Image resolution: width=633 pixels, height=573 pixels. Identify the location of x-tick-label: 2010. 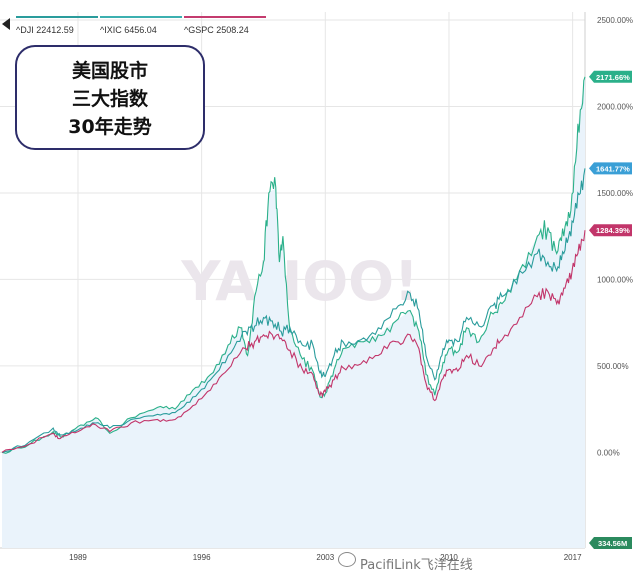
(449, 557).